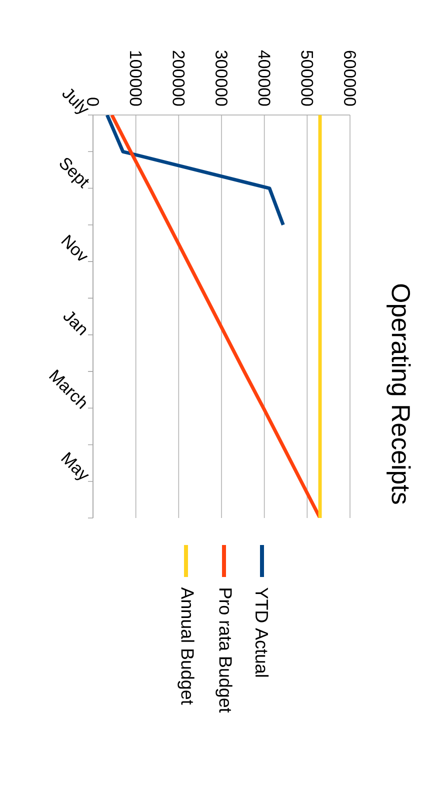  I want to click on legend-label: YTD Actual, so click(262, 632).